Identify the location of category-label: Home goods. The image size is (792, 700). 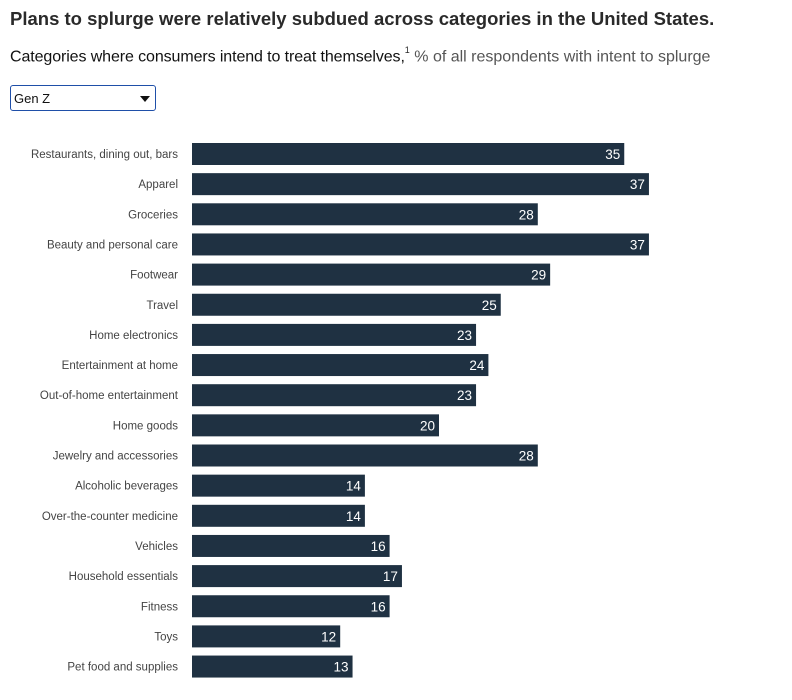
(145, 426).